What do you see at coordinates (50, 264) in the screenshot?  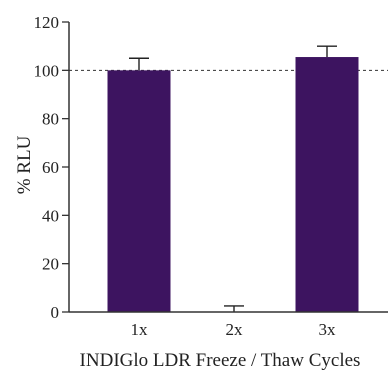 I see `y-tick-label-1: 20` at bounding box center [50, 264].